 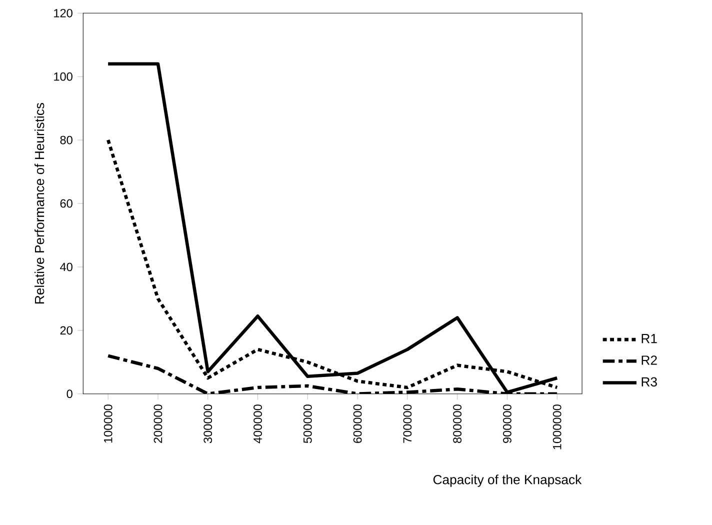 What do you see at coordinates (307, 423) in the screenshot?
I see `x-tick-label: 500000` at bounding box center [307, 423].